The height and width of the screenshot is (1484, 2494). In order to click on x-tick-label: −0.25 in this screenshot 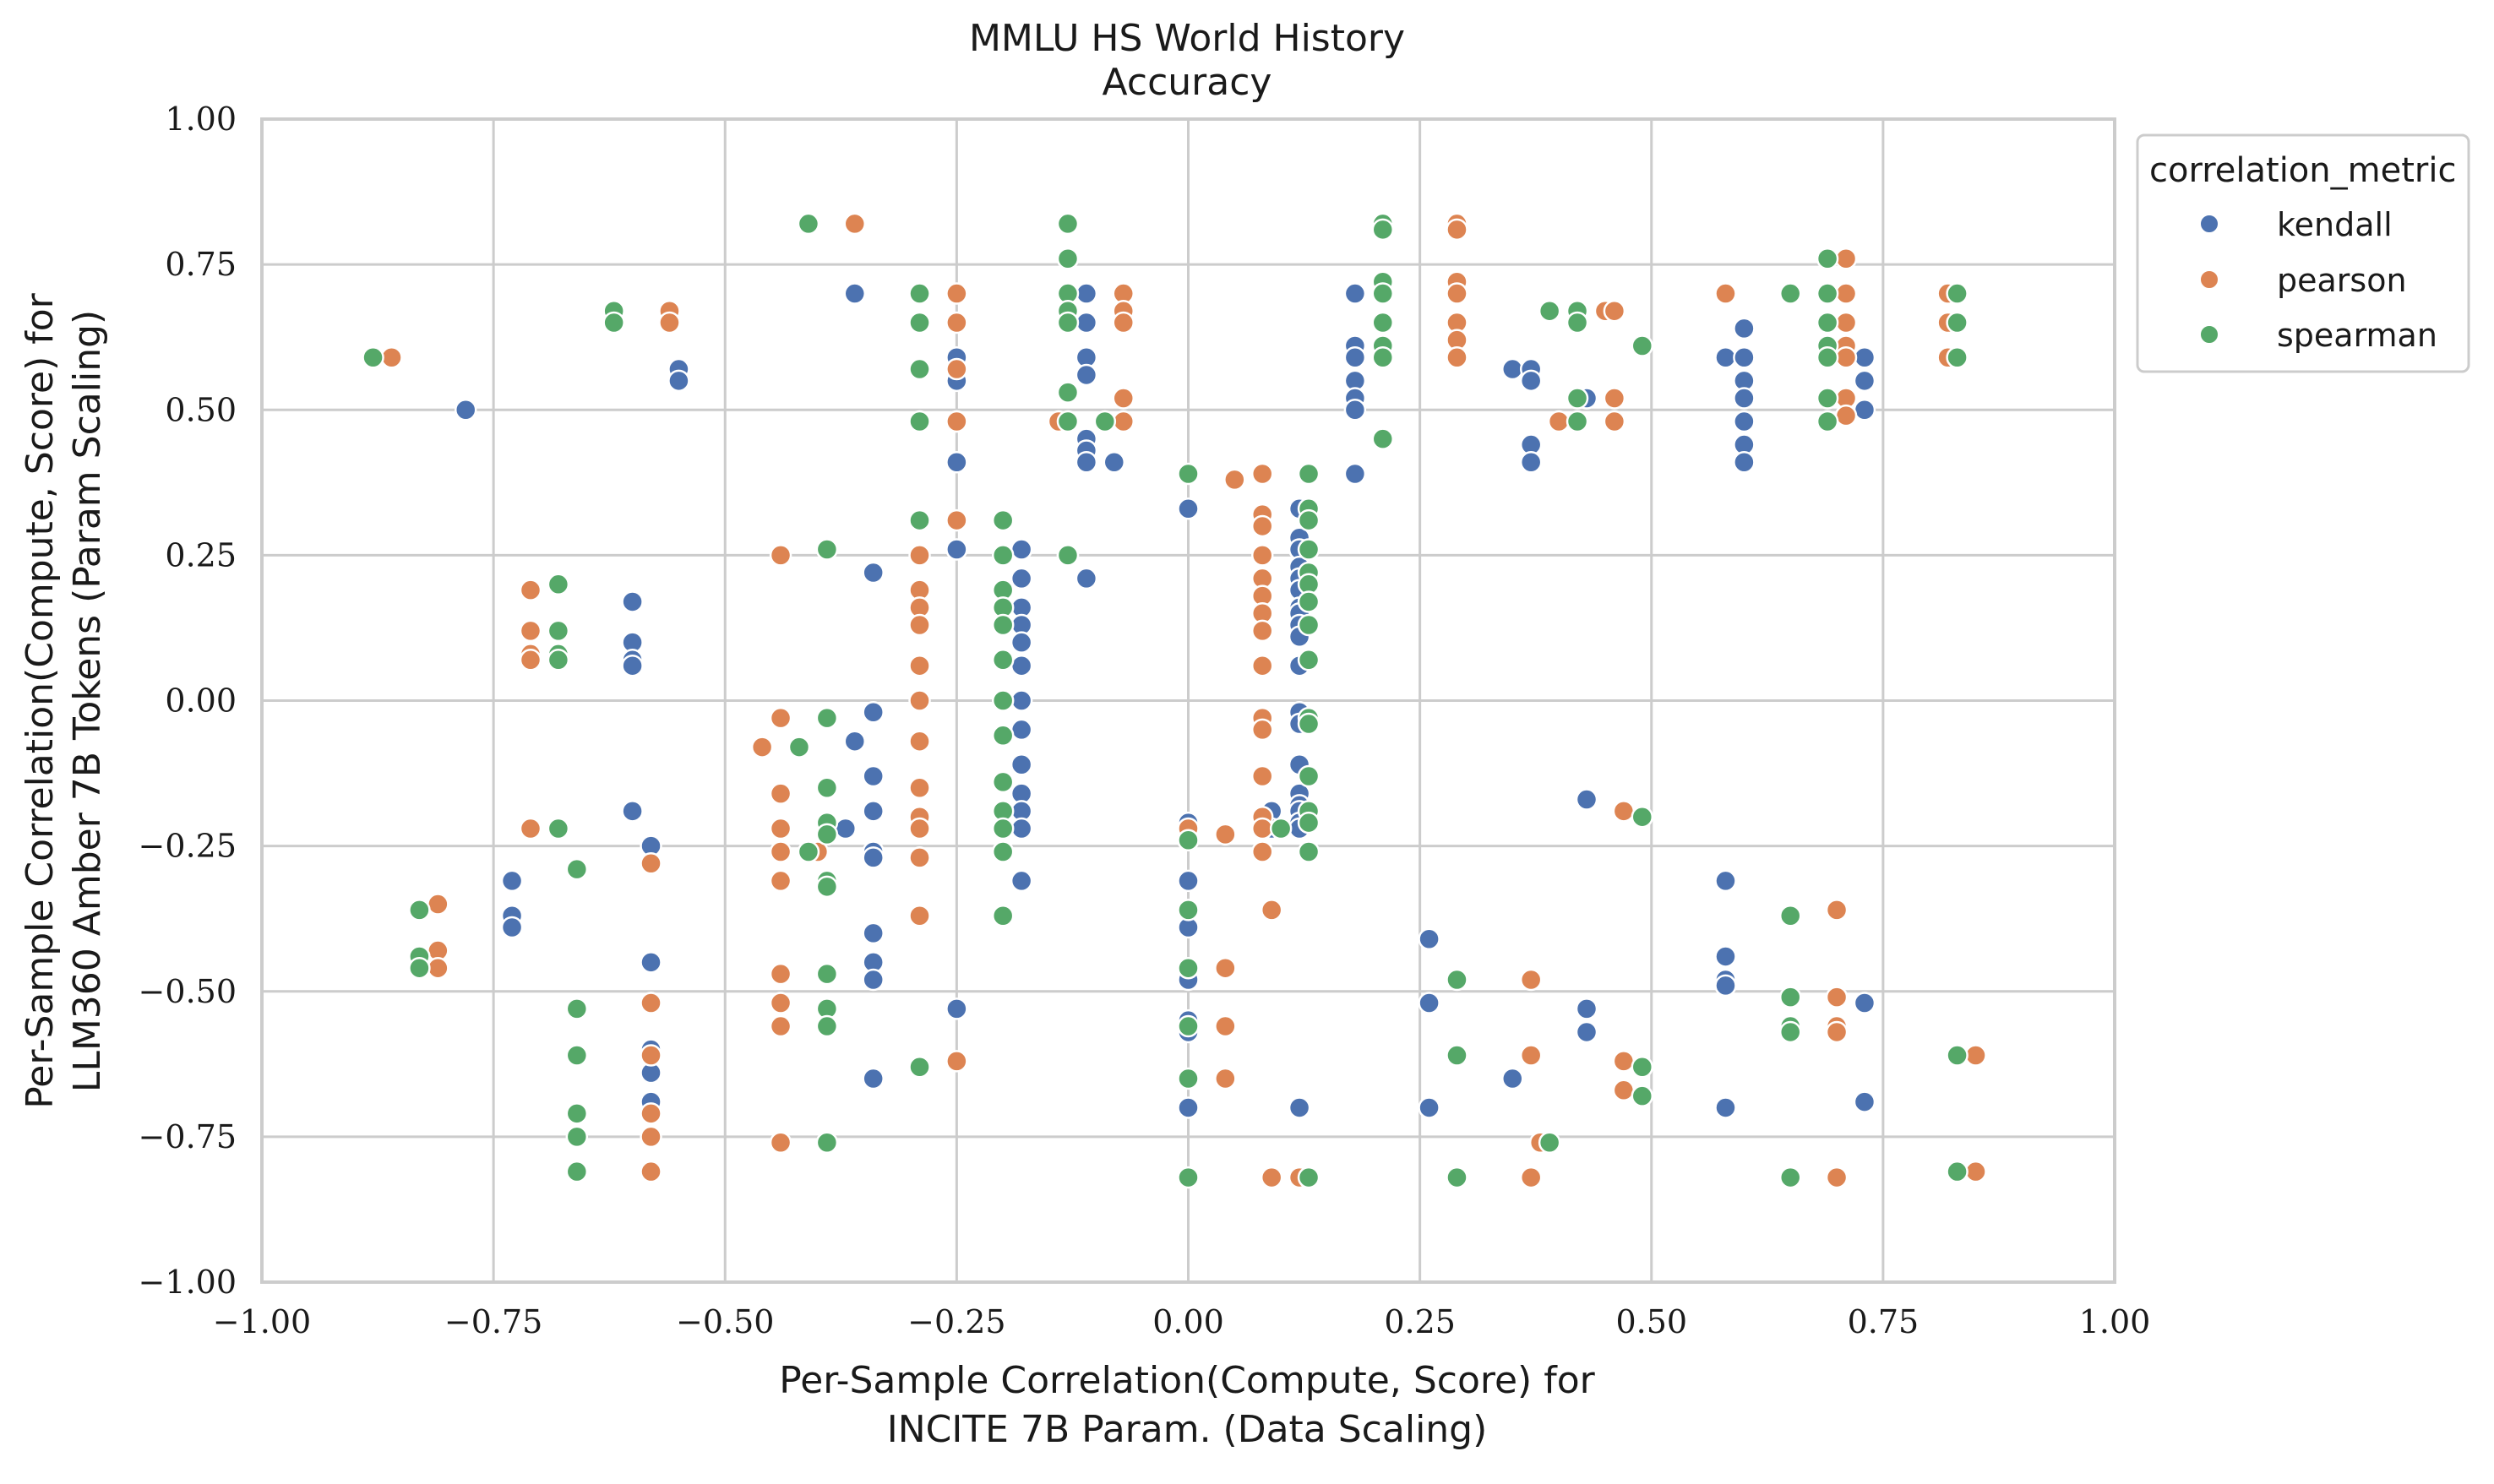, I will do `click(956, 1321)`.